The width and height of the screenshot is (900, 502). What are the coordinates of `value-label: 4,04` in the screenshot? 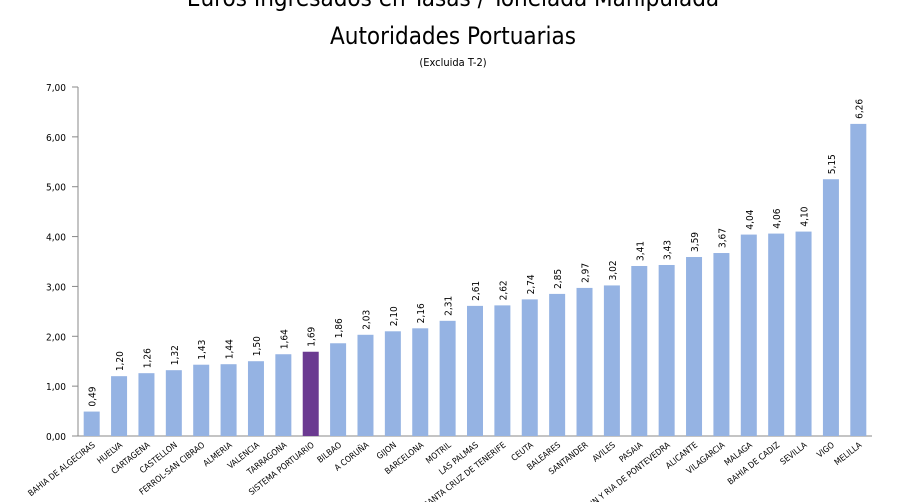 It's located at (750, 219).